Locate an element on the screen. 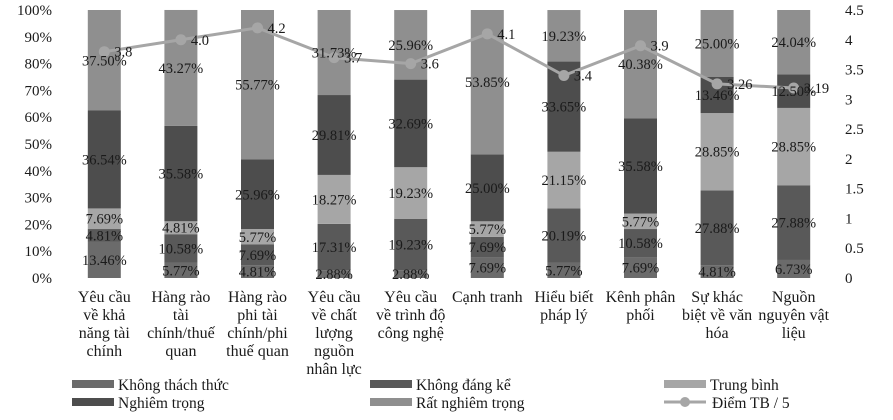 This screenshot has height=420, width=893. category-label: Hiểu biết pháp lý is located at coordinates (564, 306).